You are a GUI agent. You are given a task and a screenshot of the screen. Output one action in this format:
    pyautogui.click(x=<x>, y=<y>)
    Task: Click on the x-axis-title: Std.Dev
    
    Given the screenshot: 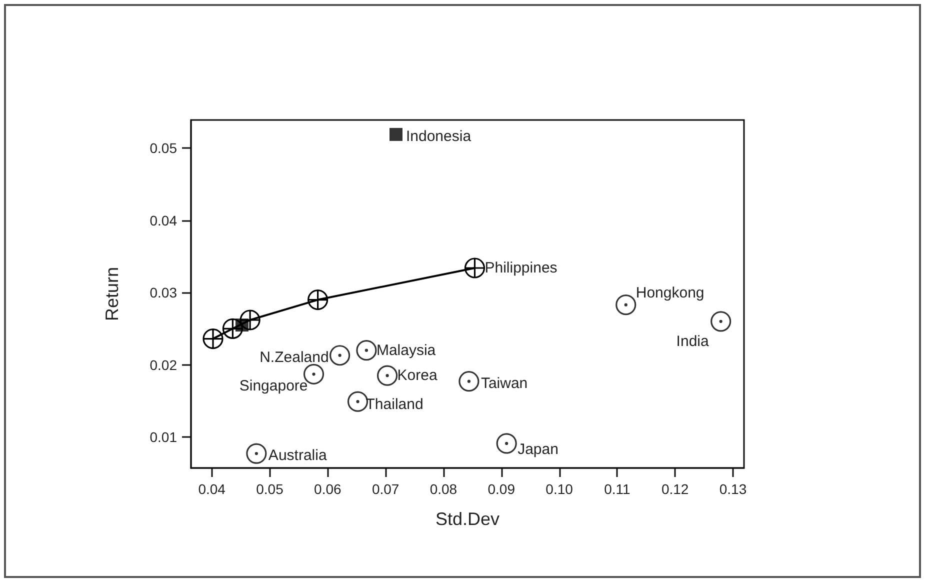 What is the action you would take?
    pyautogui.click(x=467, y=519)
    